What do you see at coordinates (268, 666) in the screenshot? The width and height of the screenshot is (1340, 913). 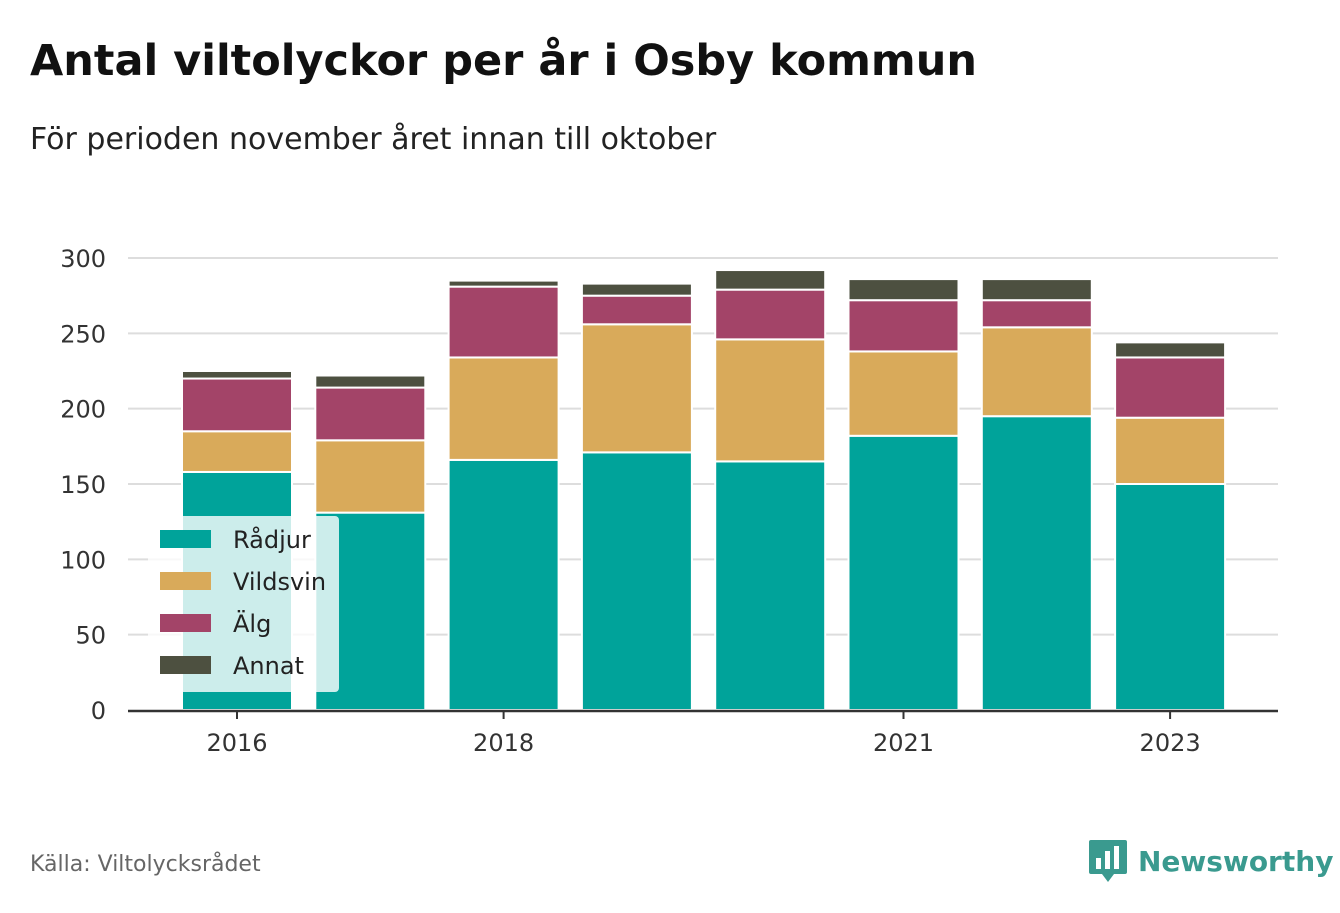 I see `legend-label: Annat` at bounding box center [268, 666].